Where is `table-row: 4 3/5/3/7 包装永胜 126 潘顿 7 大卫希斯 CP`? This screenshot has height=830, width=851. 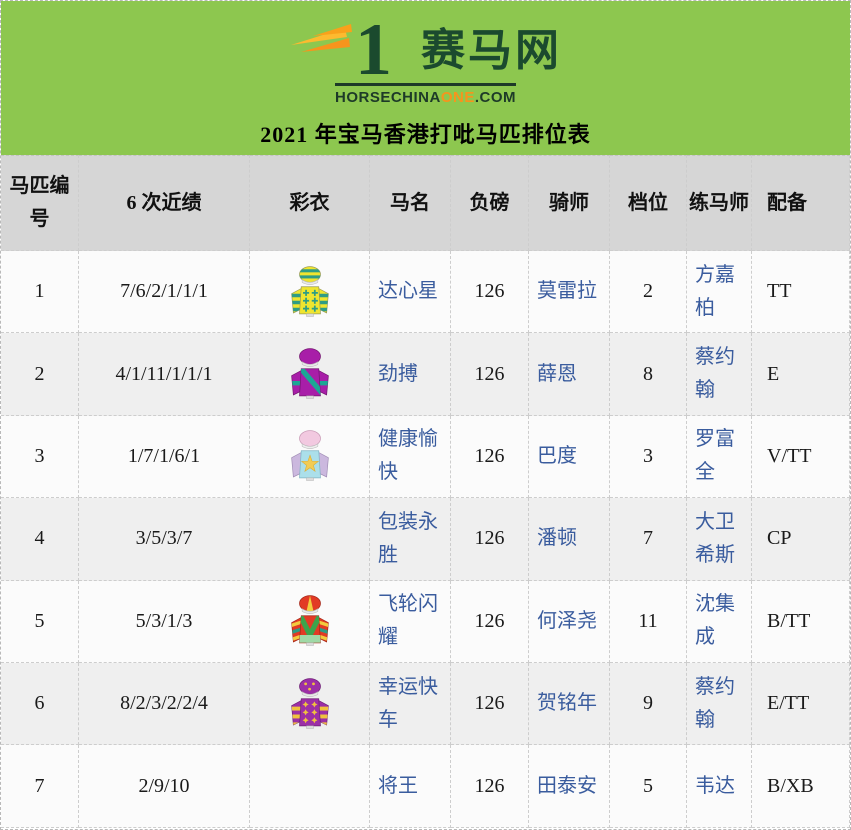 table-row: 4 3/5/3/7 包装永胜 126 潘顿 7 大卫希斯 CP is located at coordinates (425, 539).